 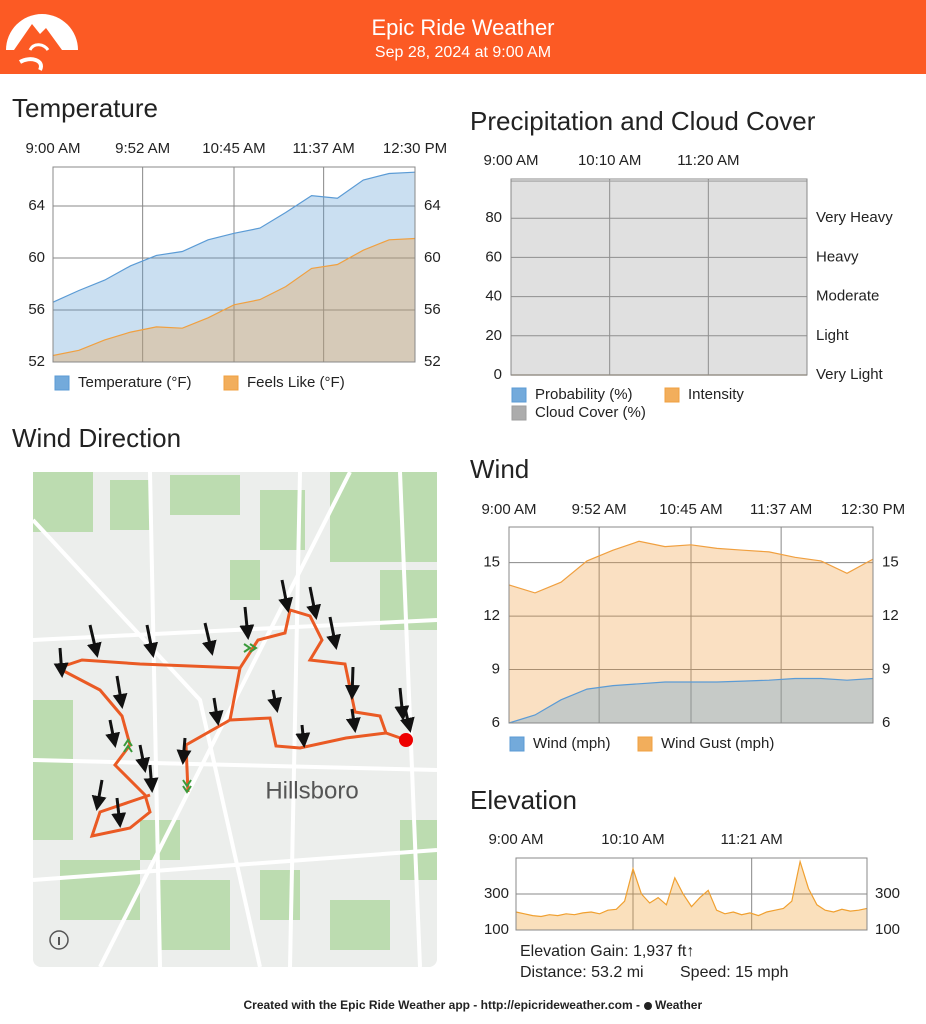 I want to click on footer-brand: Weather, so click(x=678, y=1005).